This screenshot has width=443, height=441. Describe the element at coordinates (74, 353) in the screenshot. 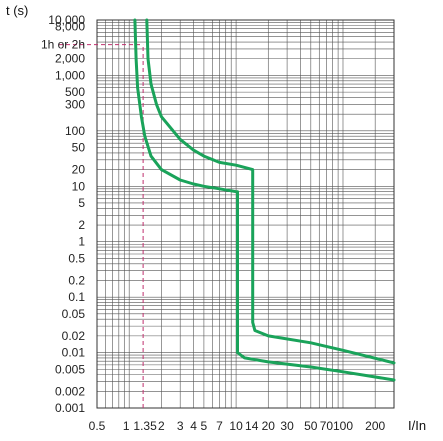

I see `y-tick-label: 0.01` at that location.